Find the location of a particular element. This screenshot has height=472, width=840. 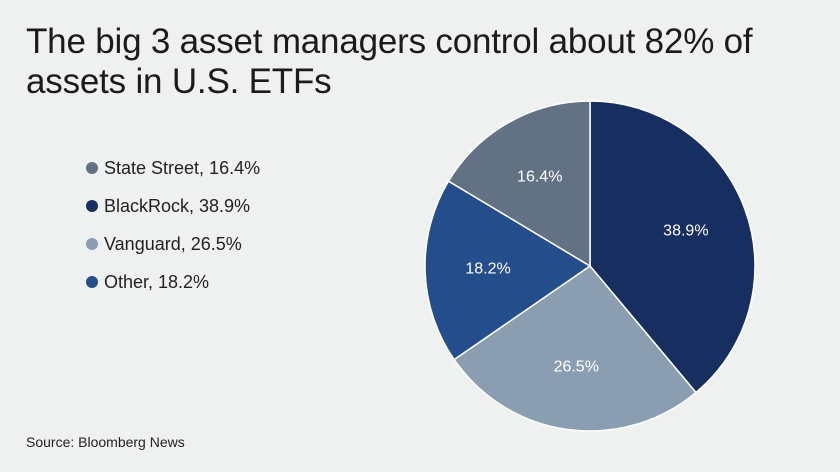

legend-swatch-state-street is located at coordinates (92, 168).